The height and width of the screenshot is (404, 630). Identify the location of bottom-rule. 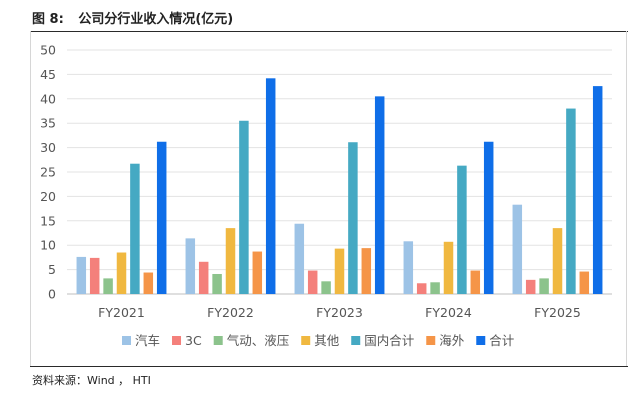
(329, 366).